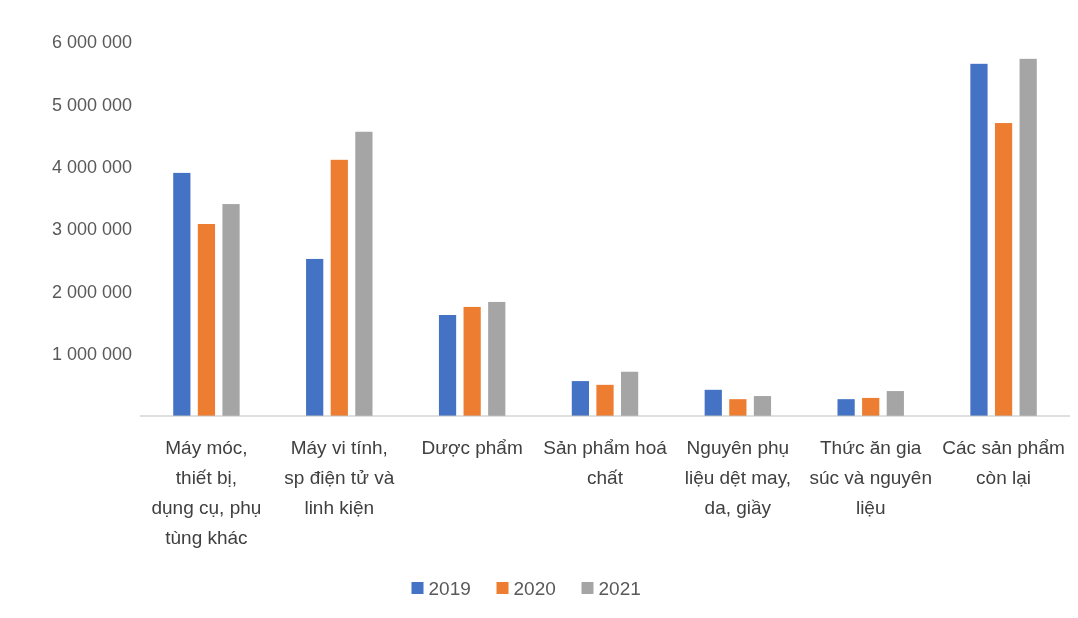  Describe the element at coordinates (449, 588) in the screenshot. I see `legend-label: 2019` at that location.